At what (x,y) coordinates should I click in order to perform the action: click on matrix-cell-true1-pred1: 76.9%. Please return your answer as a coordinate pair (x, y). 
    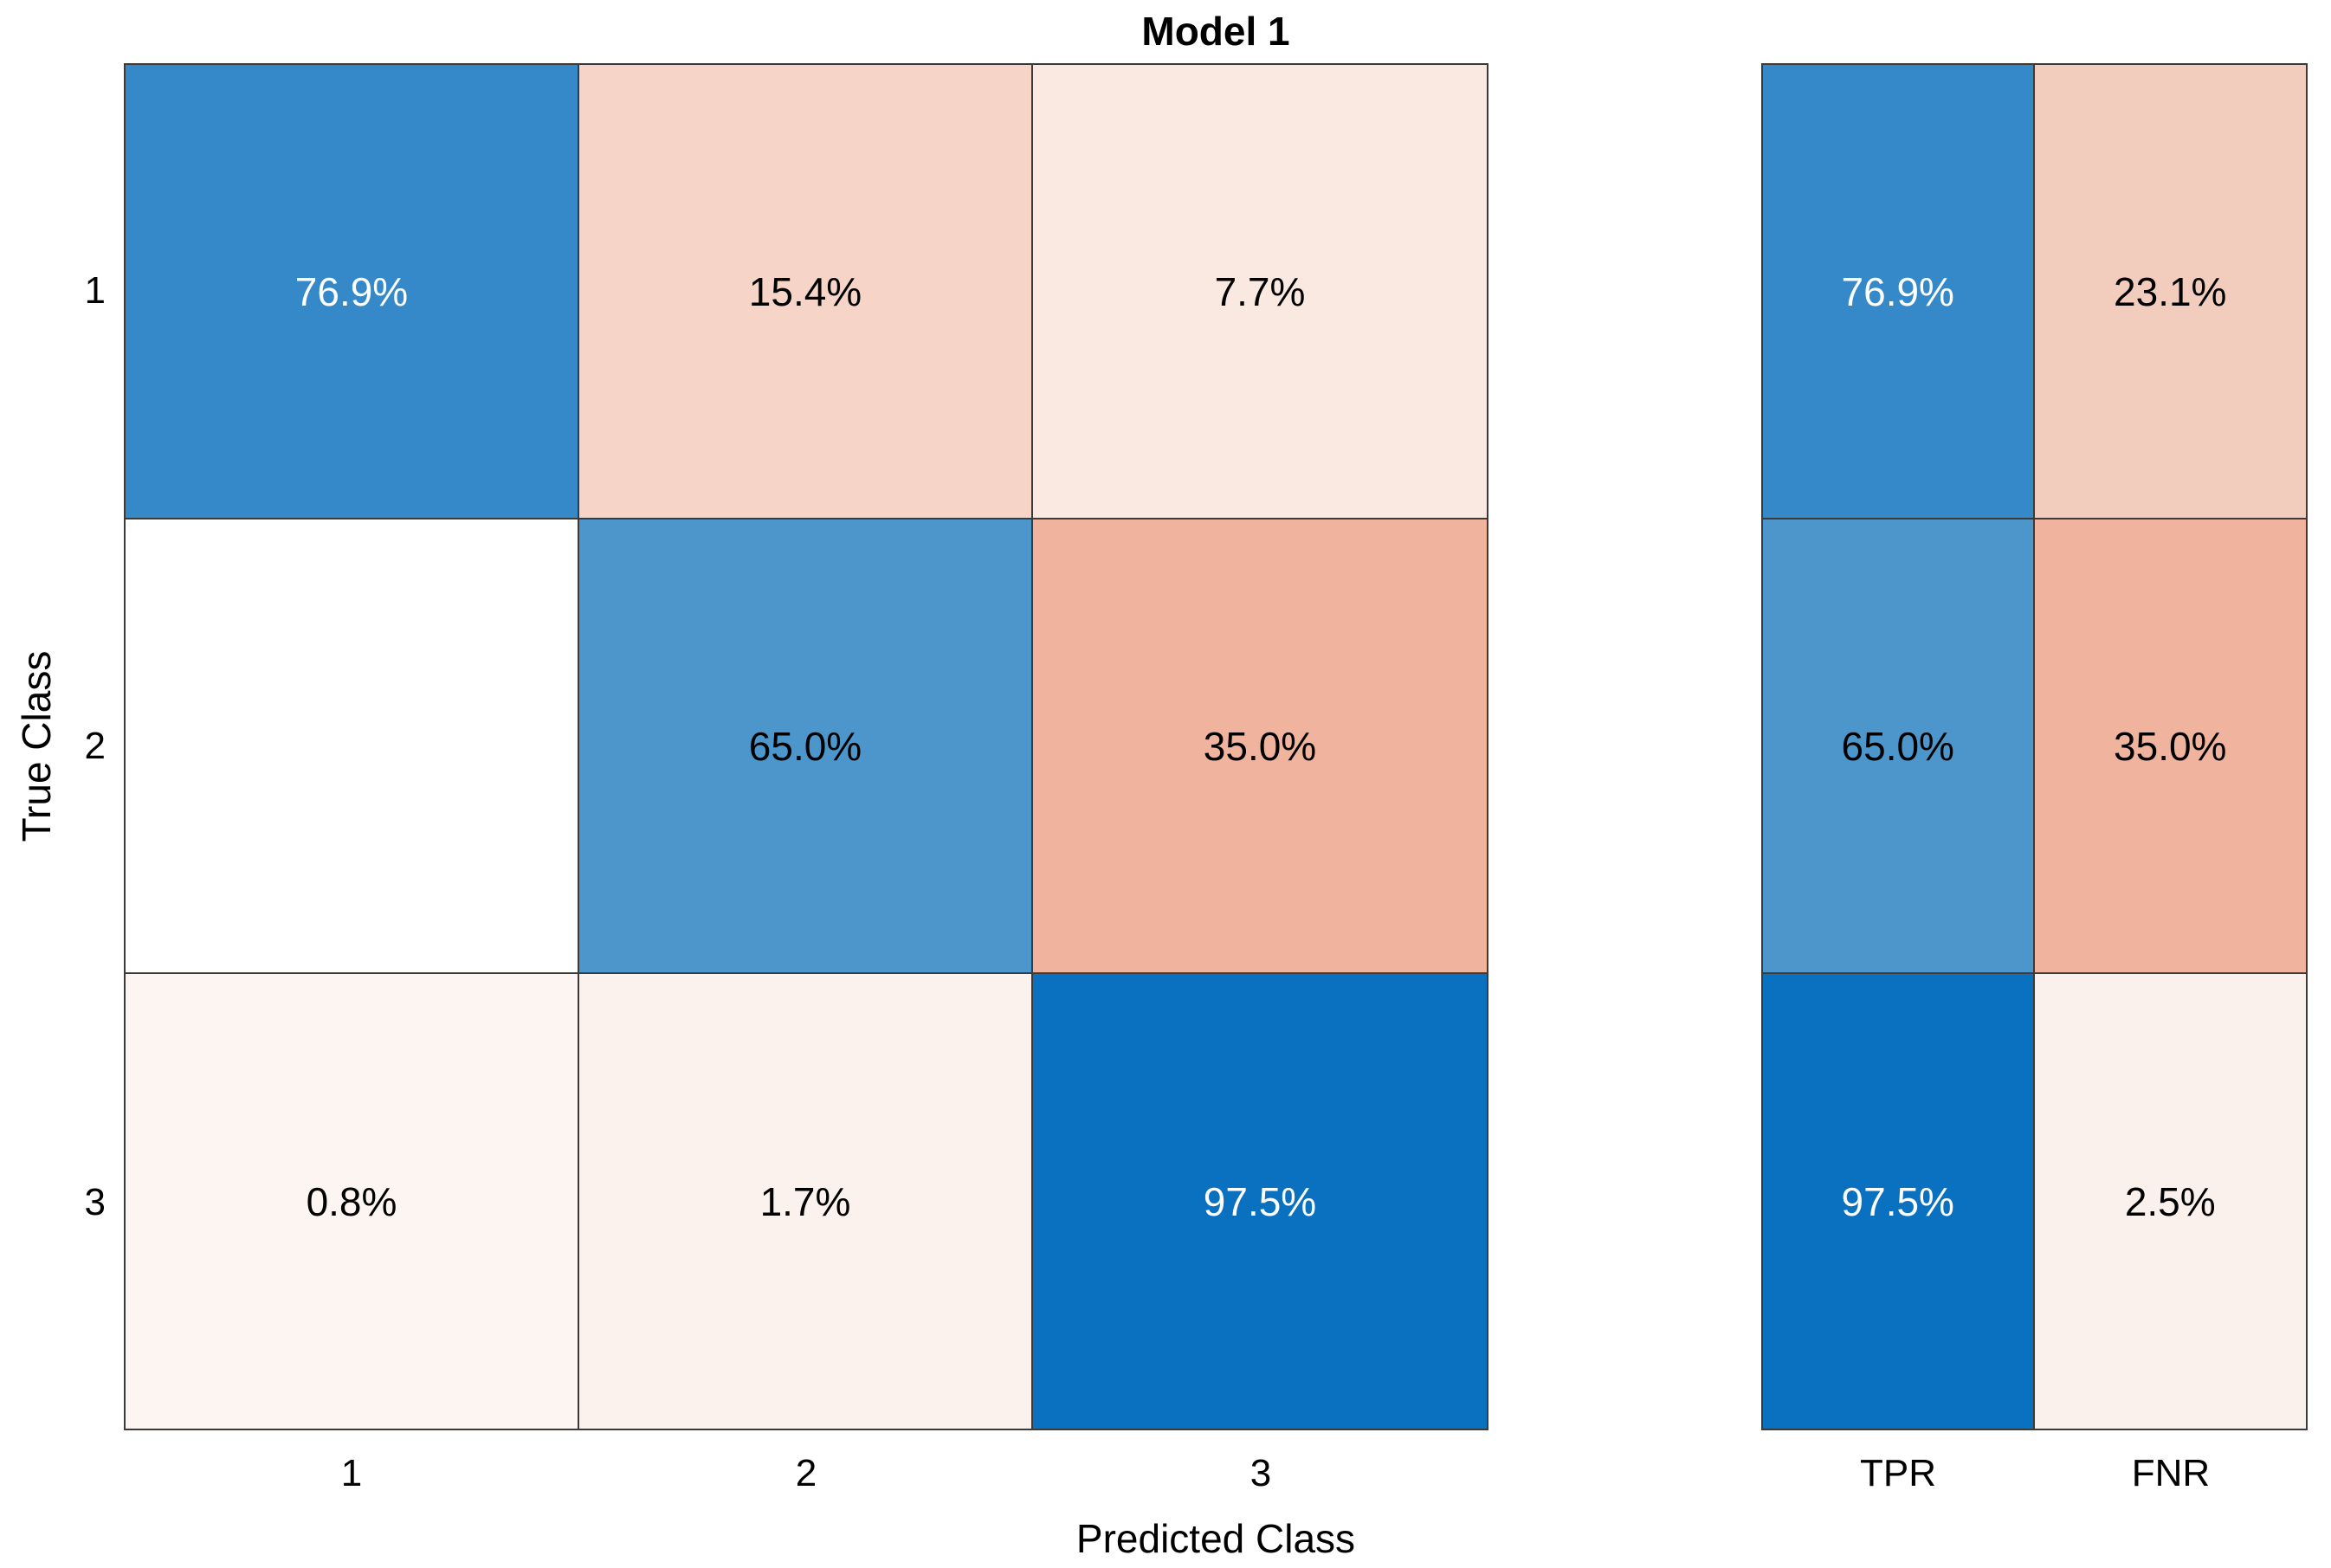
    Looking at the image, I should click on (353, 292).